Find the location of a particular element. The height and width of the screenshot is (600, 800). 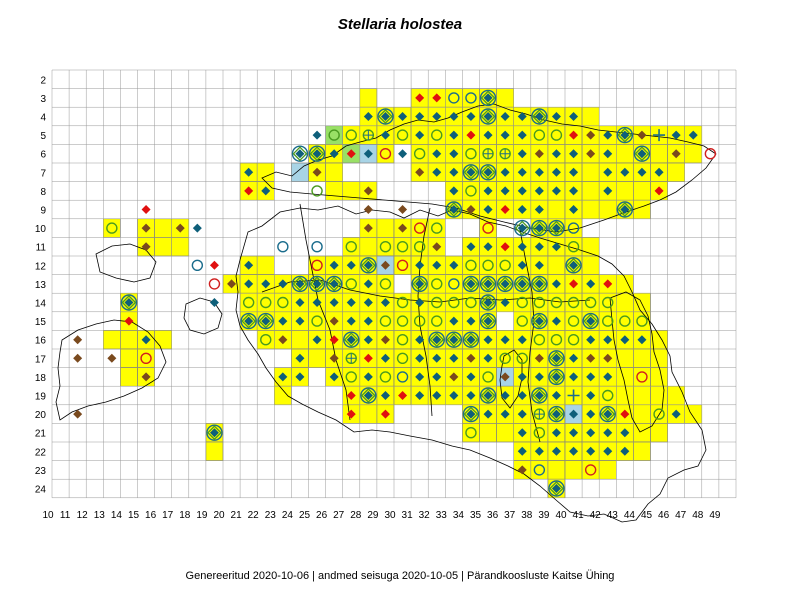

y-axis-label: 8 is located at coordinates (43, 192).